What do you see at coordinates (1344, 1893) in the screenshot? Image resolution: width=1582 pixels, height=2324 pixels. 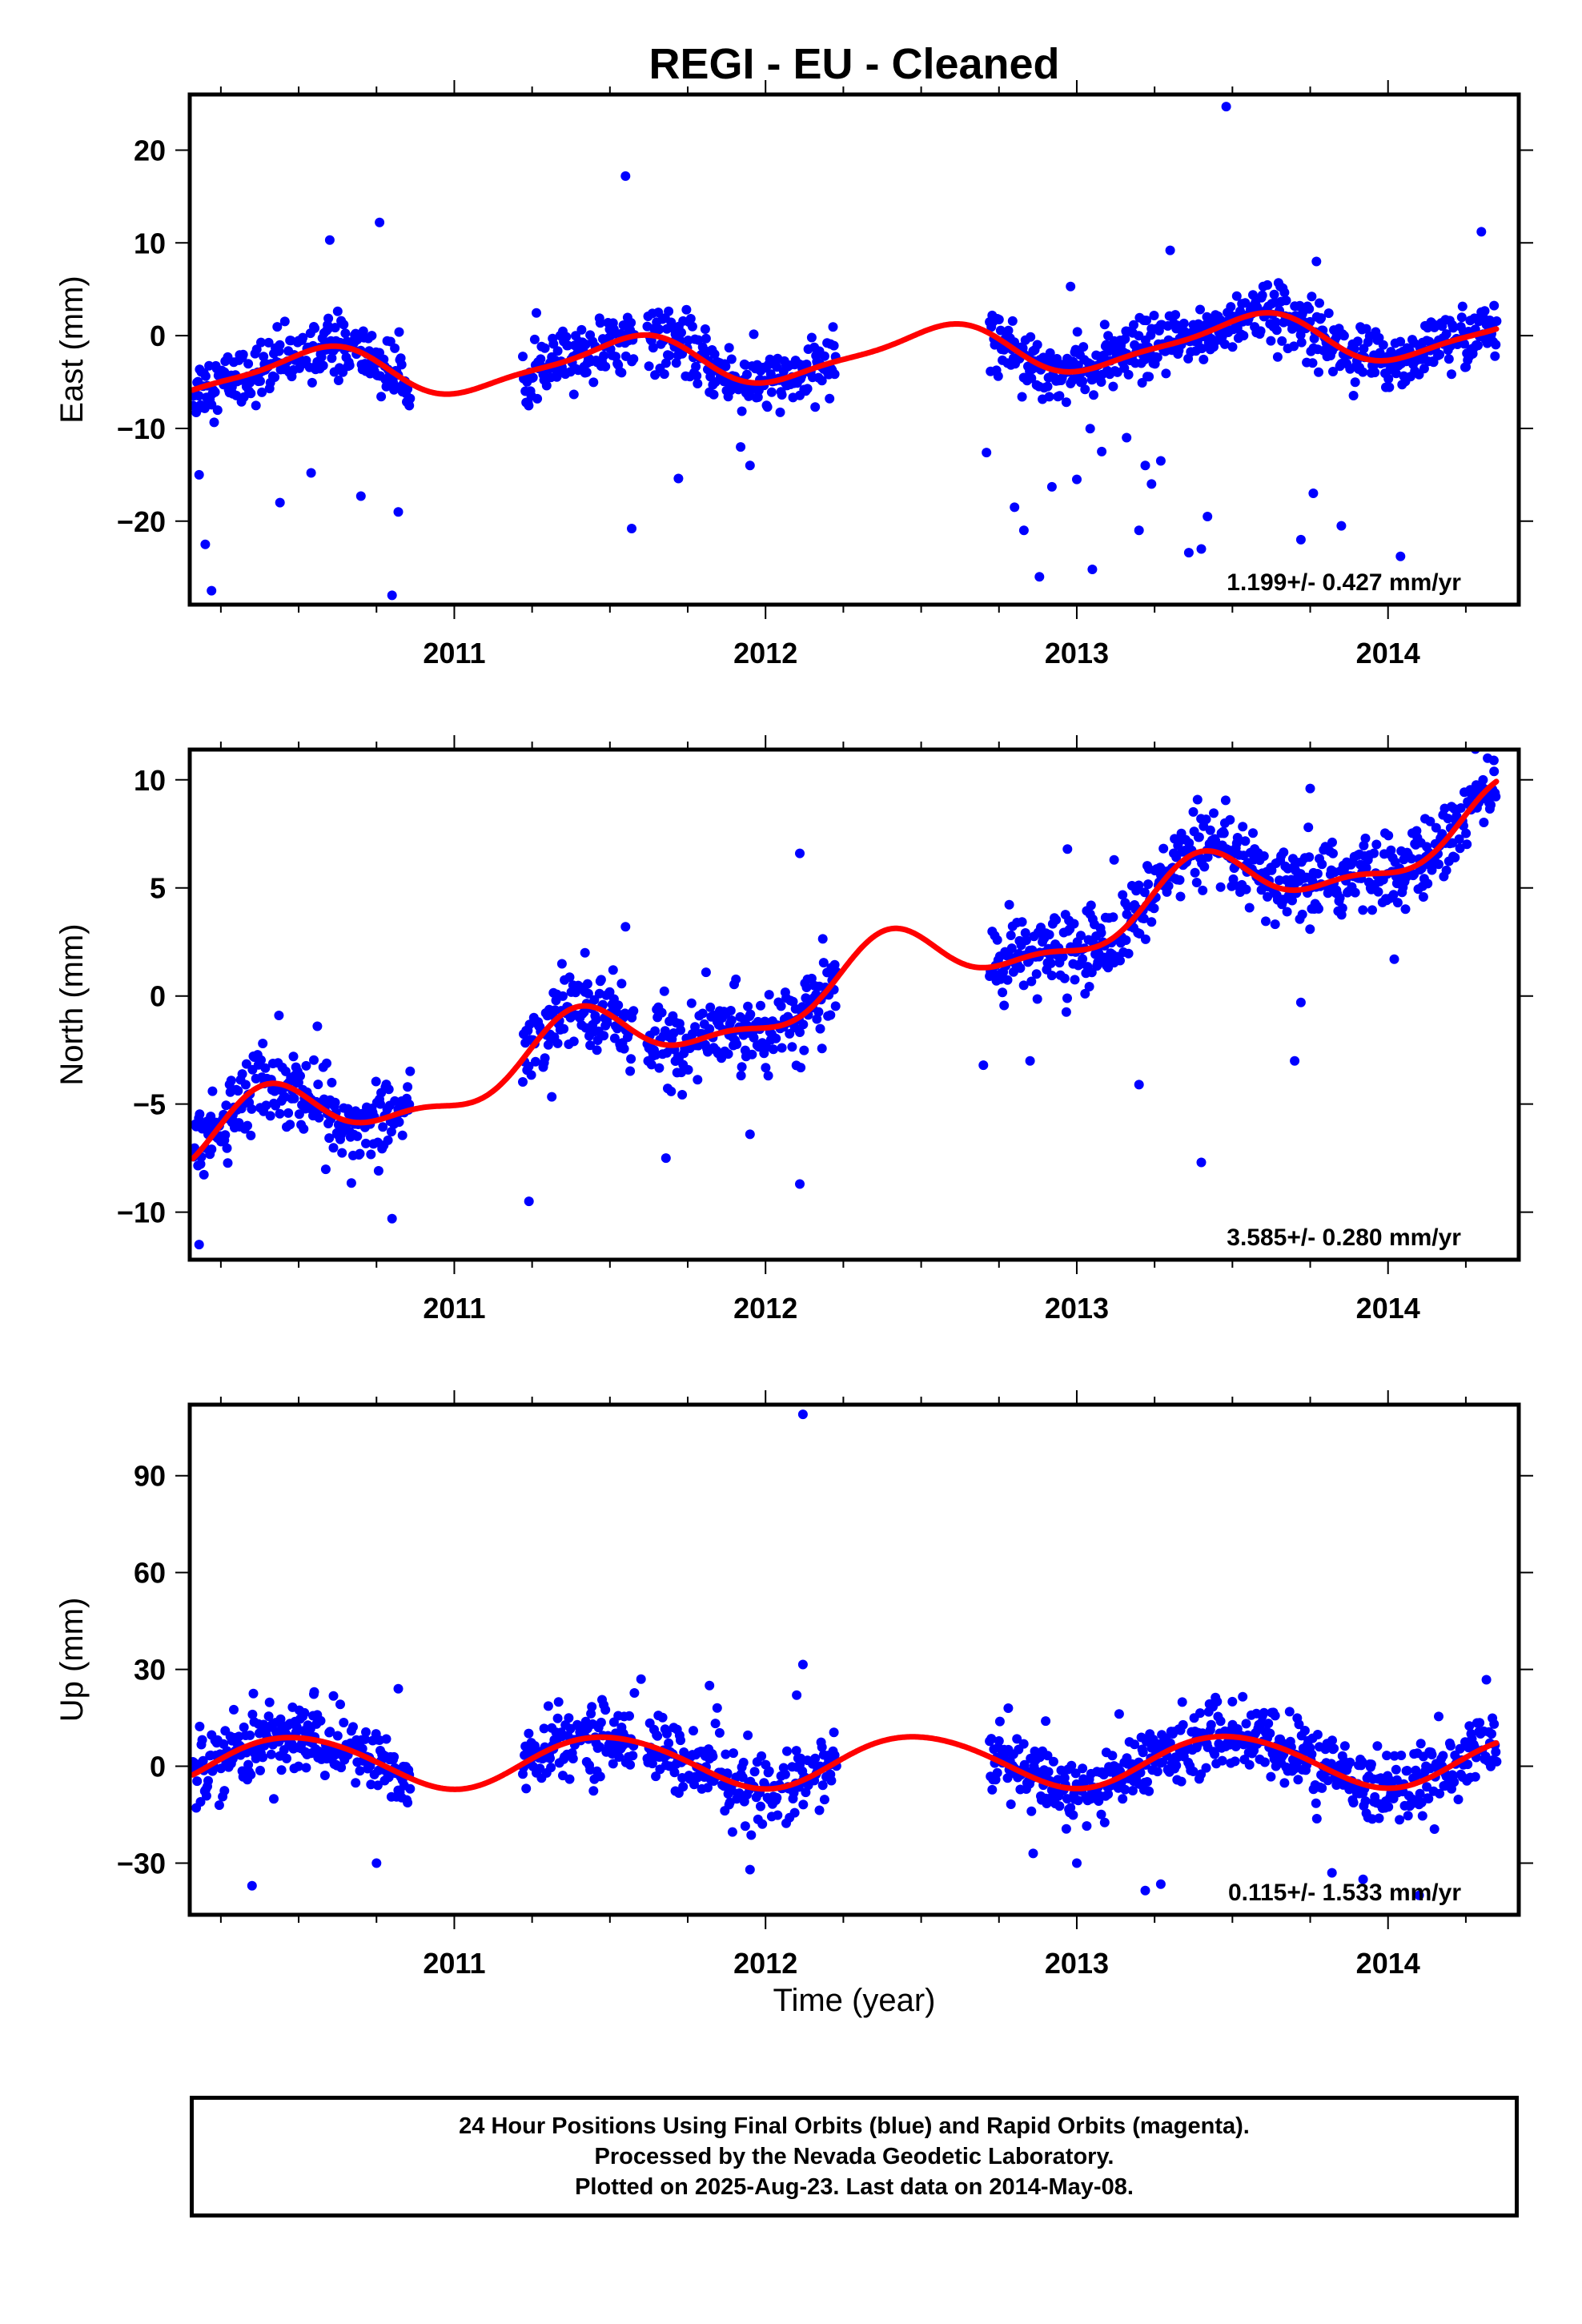 I see `up-rate-label: 0.115+/- 1.533 mm/yr` at bounding box center [1344, 1893].